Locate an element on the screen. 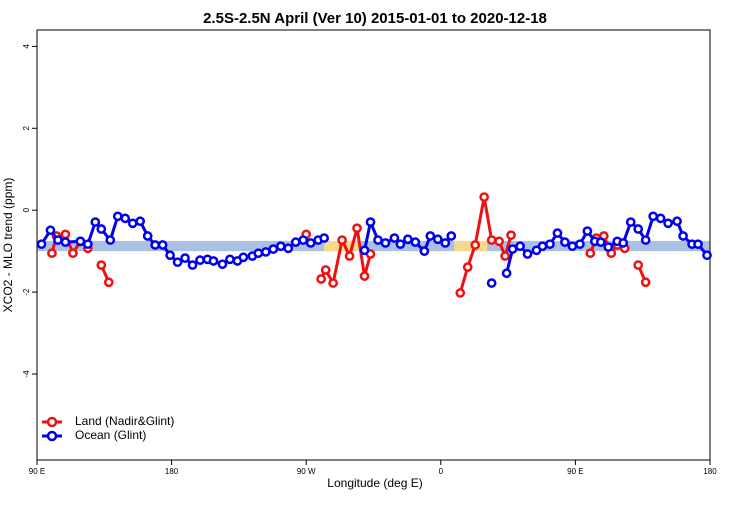 This screenshot has height=505, width=750. y-tick-label: -4 is located at coordinates (26, 374).